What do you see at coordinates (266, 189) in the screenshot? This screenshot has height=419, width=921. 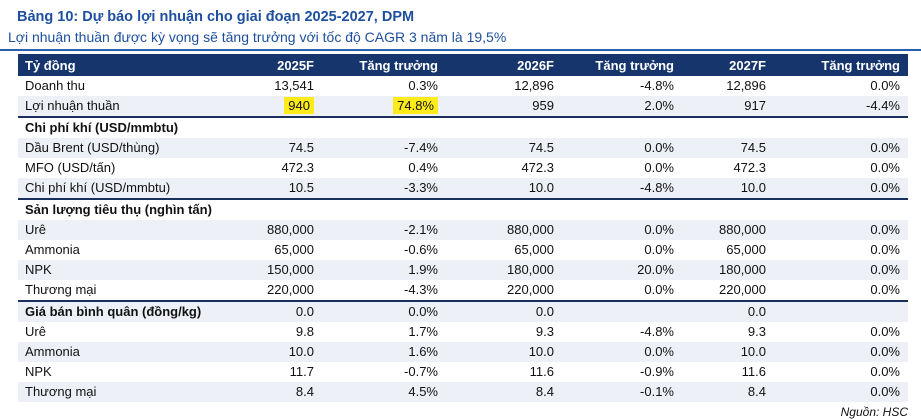 I see `cell-value: 10.5` at bounding box center [266, 189].